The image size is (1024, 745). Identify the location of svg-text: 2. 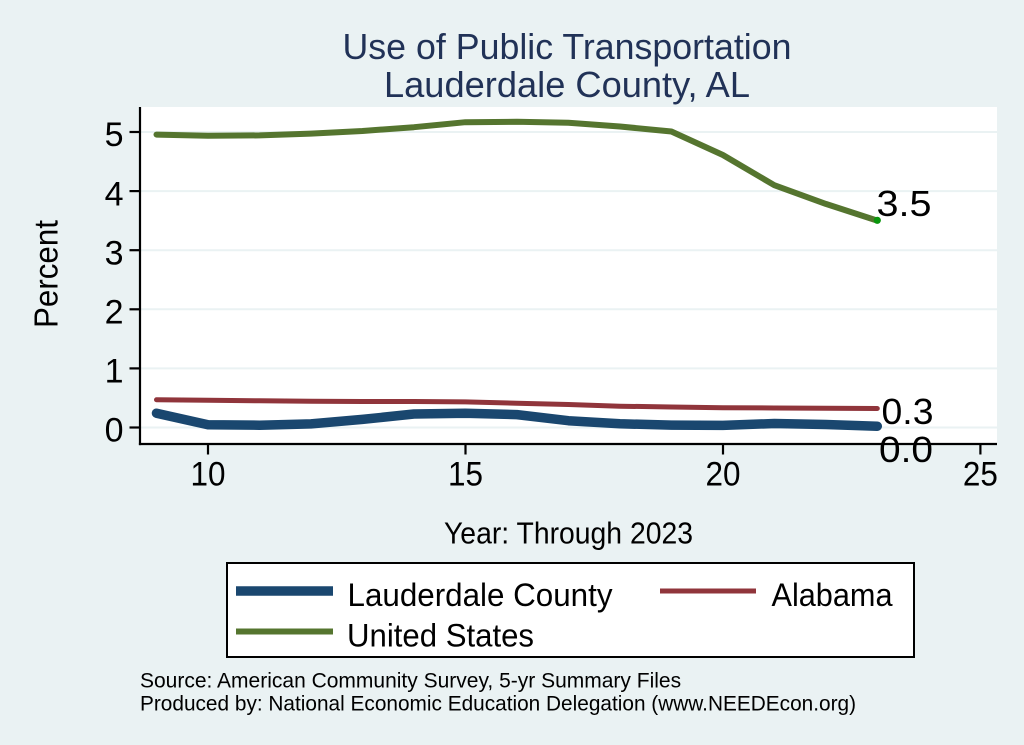
(114, 313).